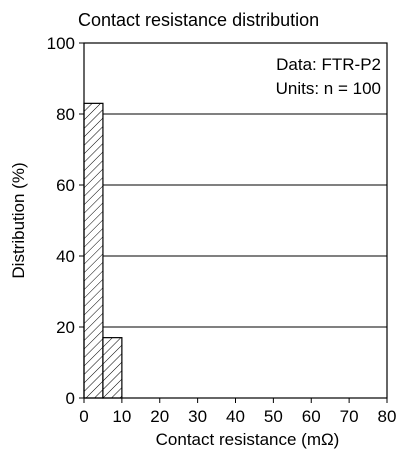 The height and width of the screenshot is (455, 397). Describe the element at coordinates (159, 416) in the screenshot. I see `x-tick-label: 20` at that location.